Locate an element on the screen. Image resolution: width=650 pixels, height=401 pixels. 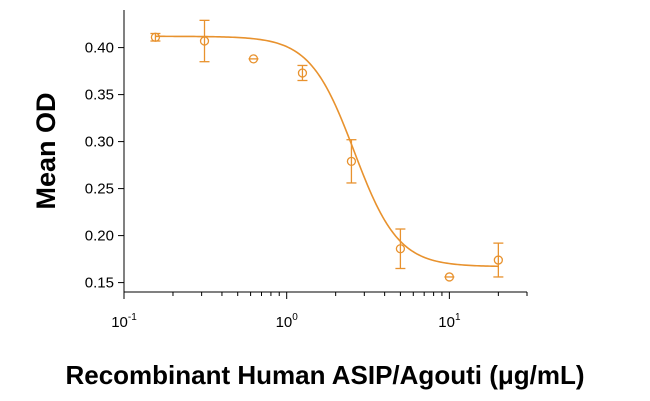
y-tick-label: 0.25 is located at coordinates (99, 189).